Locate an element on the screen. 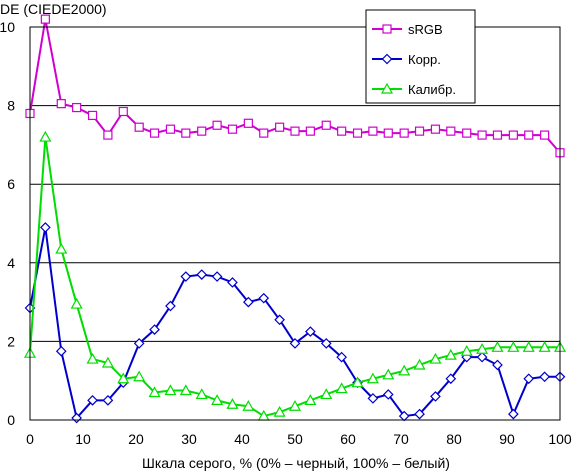 This screenshot has width=573, height=472. legend-entry: Корр. is located at coordinates (406, 59).